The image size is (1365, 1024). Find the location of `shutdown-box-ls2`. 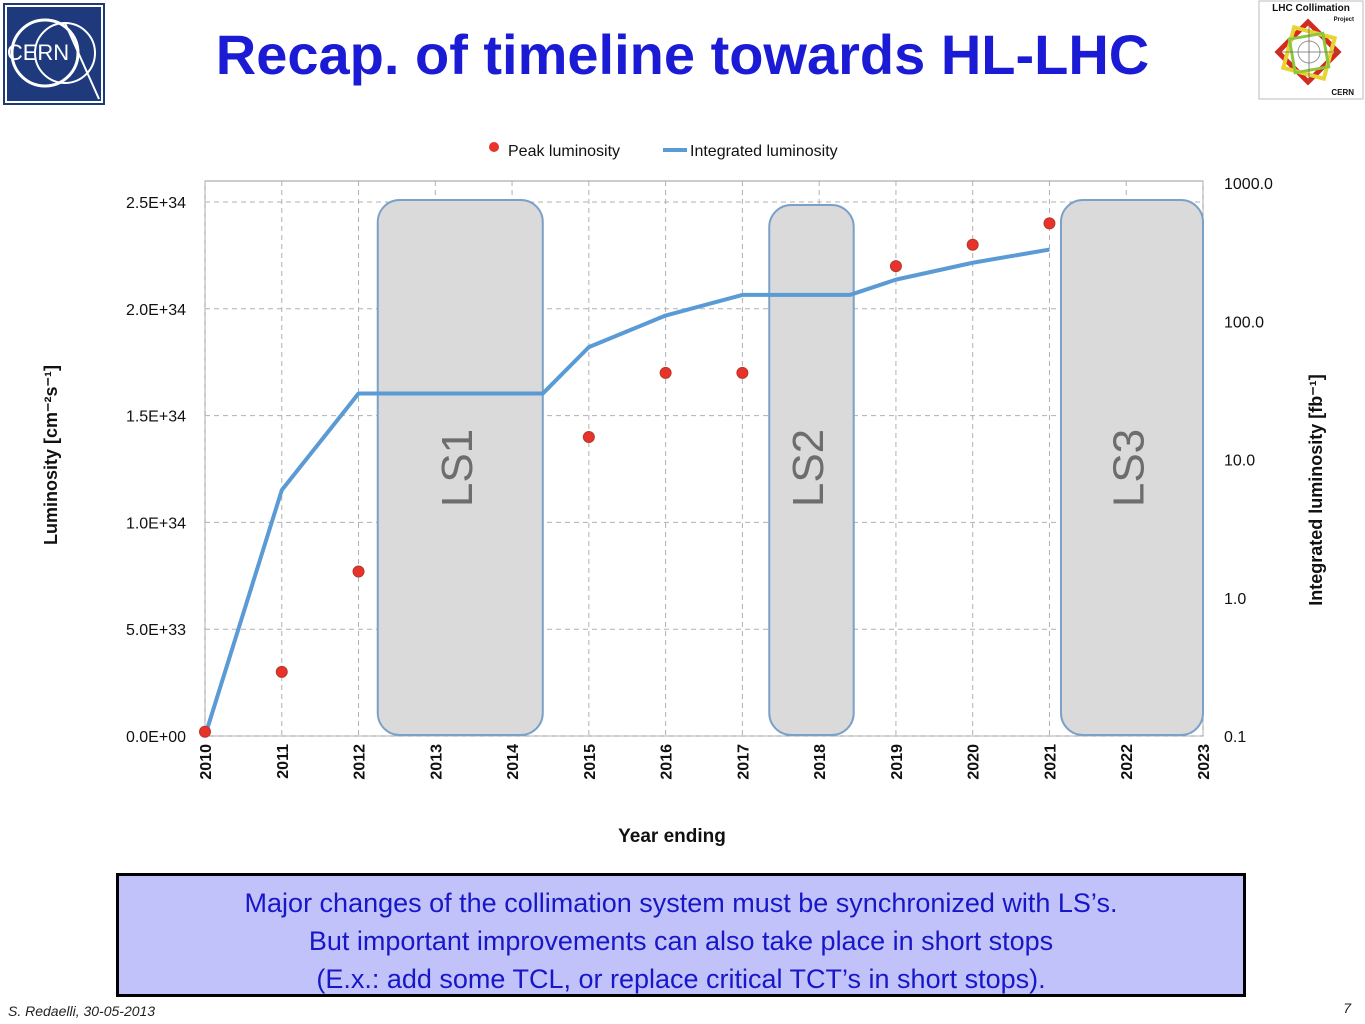

shutdown-box-ls2 is located at coordinates (811, 470).